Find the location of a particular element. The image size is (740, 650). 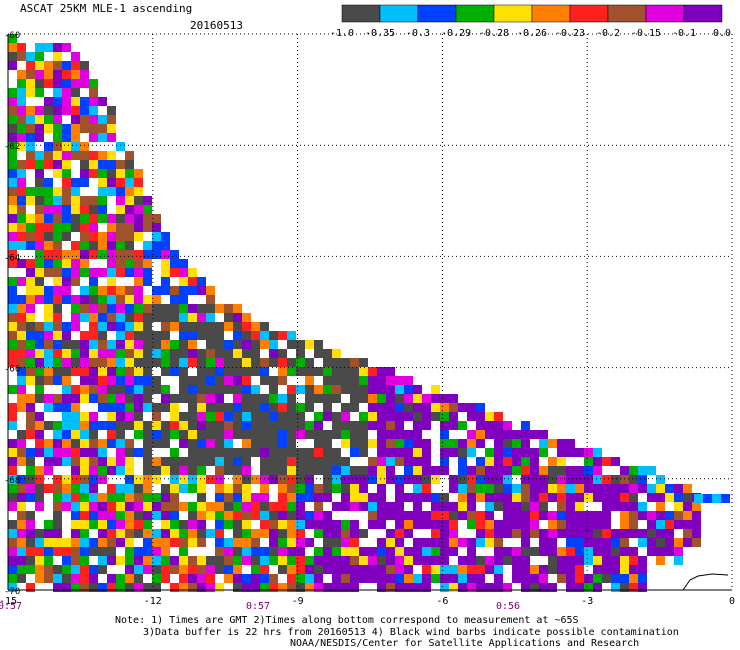

x-tick-label: -6 is located at coordinates (442, 601).